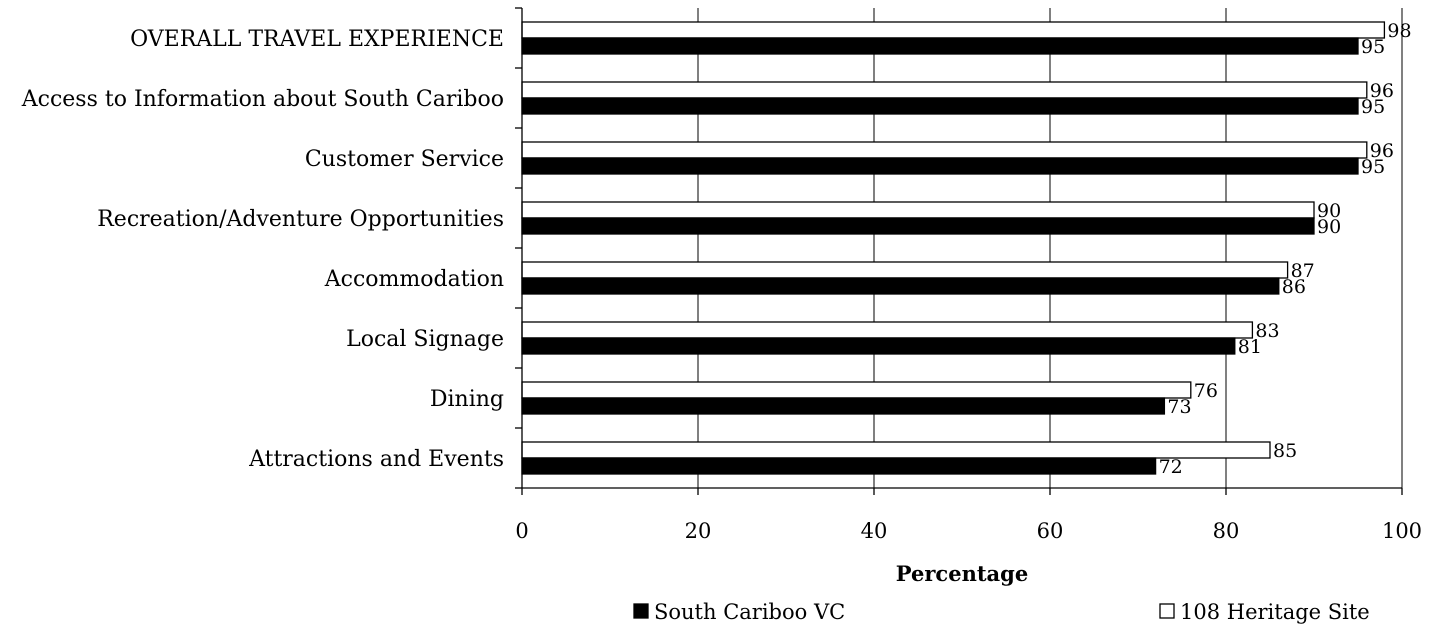 The height and width of the screenshot is (633, 1442). I want to click on x-tick-label: 60, so click(1050, 531).